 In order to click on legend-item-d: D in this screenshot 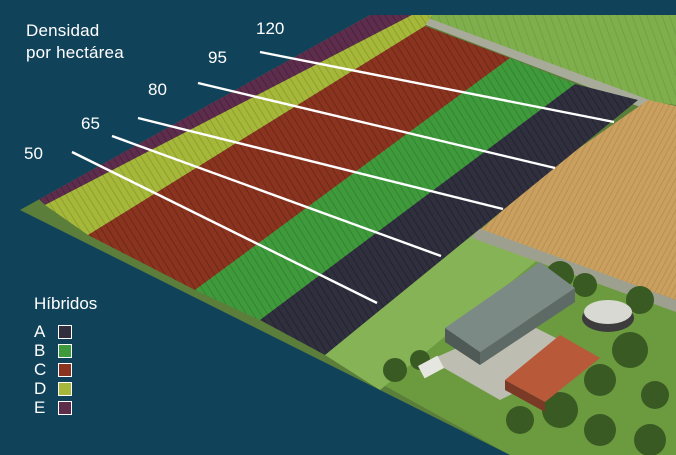, I will do `click(65, 388)`.